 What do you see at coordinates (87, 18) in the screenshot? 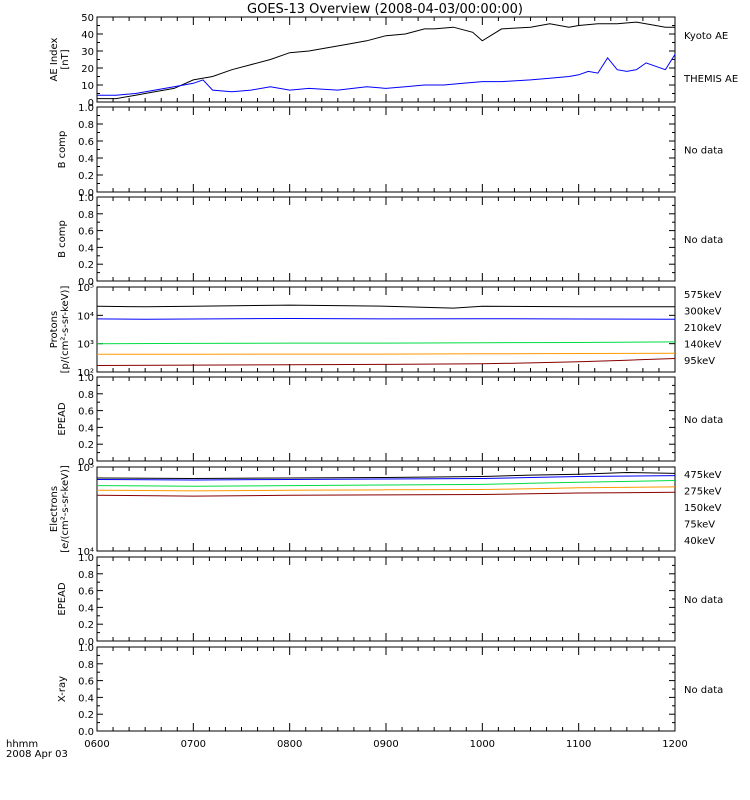
I see `y-tick-label: 50` at bounding box center [87, 18].